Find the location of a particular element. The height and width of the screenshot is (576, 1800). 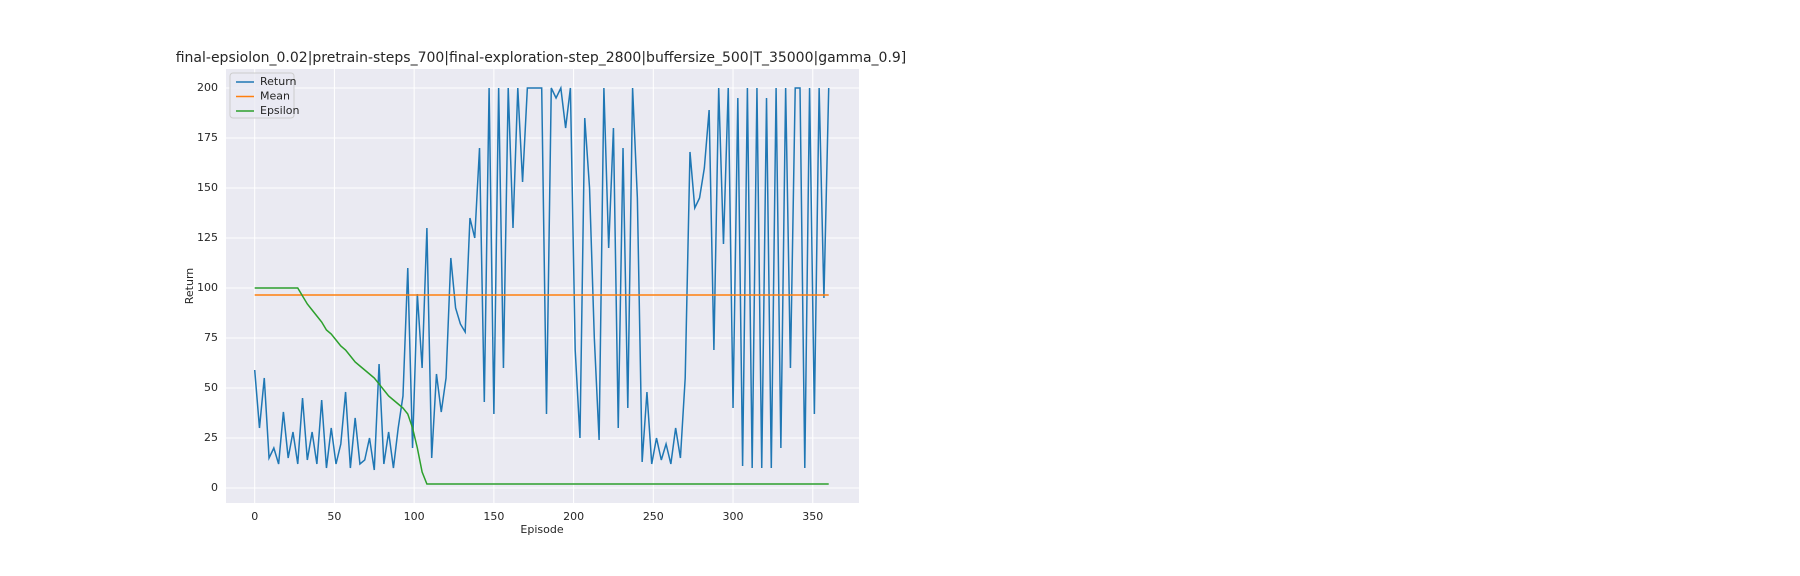

x-tick-label: 150 is located at coordinates (493, 516).